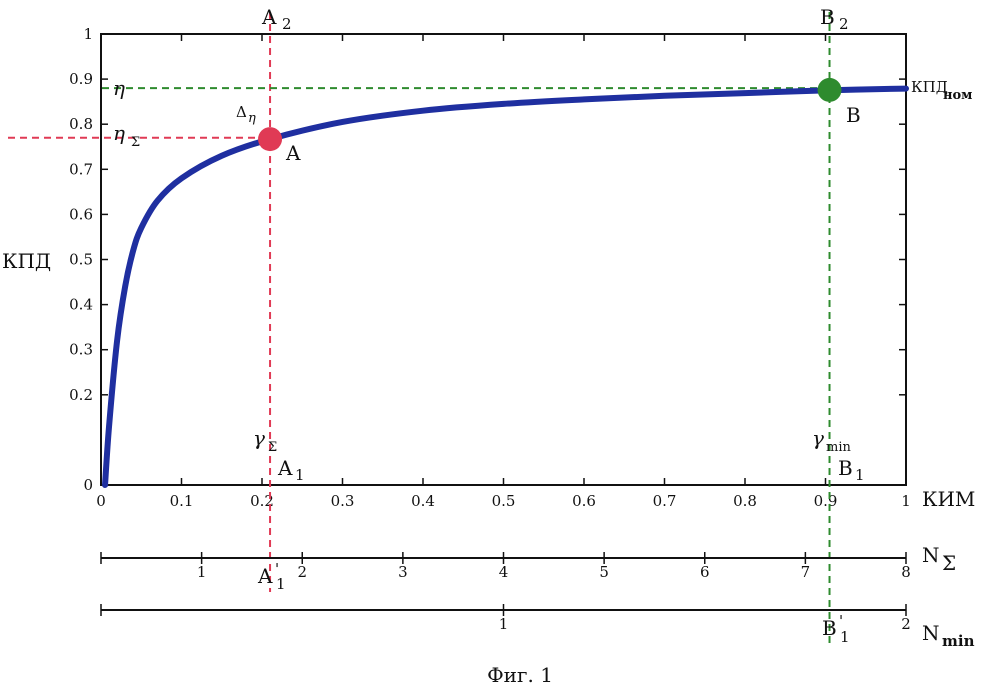 The width and height of the screenshot is (999, 697). I want to click on secondary-tick-label: 5, so click(604, 572).